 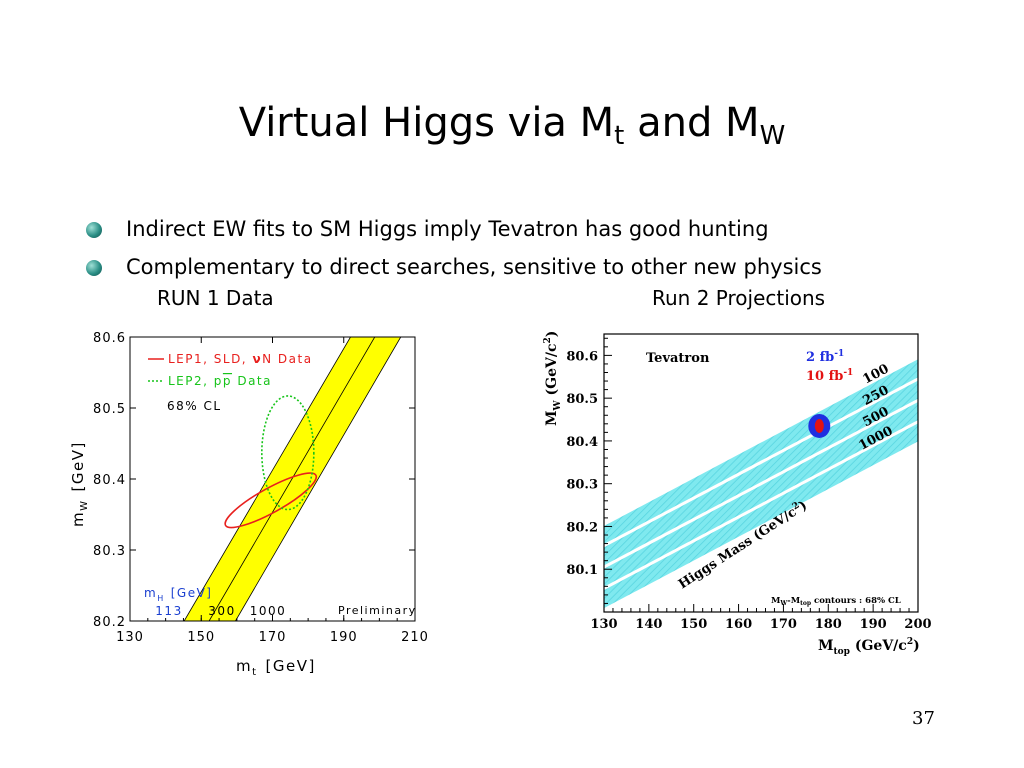 I want to click on band-value-113: 113, so click(x=168, y=611).